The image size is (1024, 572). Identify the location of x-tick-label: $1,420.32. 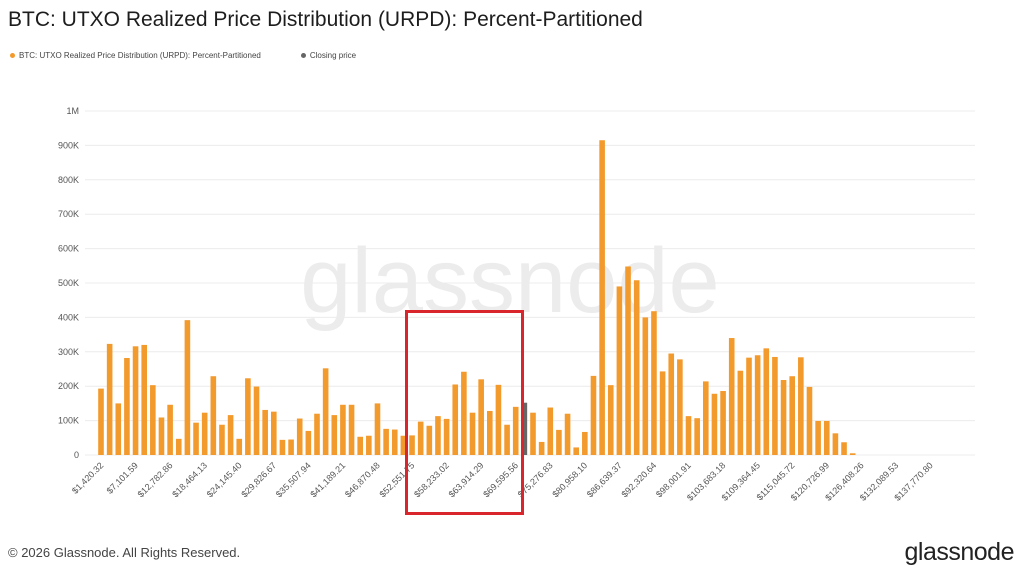
(87, 477).